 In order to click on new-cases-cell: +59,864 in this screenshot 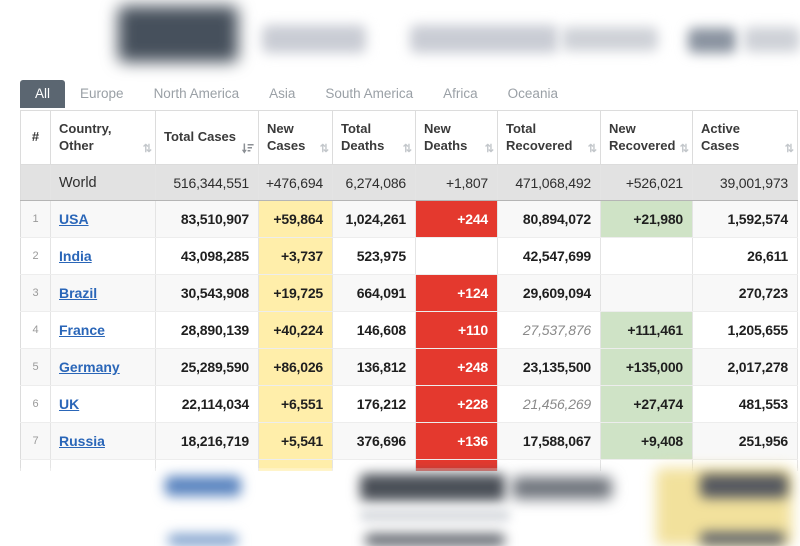, I will do `click(295, 219)`.